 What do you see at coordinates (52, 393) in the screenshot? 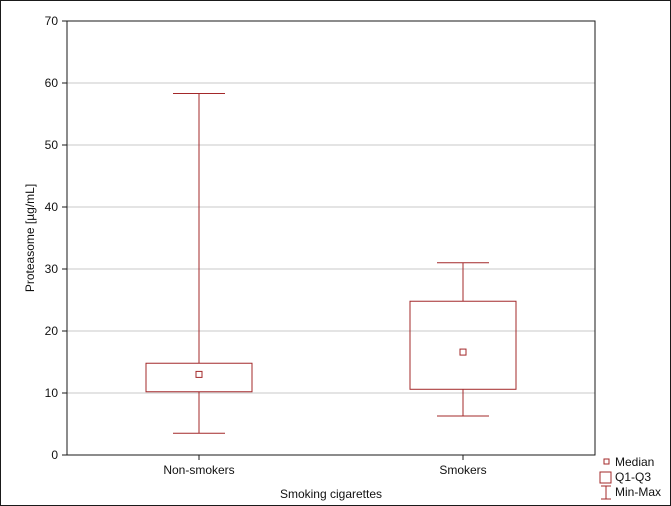
I see `y-tick-label-1: 10` at bounding box center [52, 393].